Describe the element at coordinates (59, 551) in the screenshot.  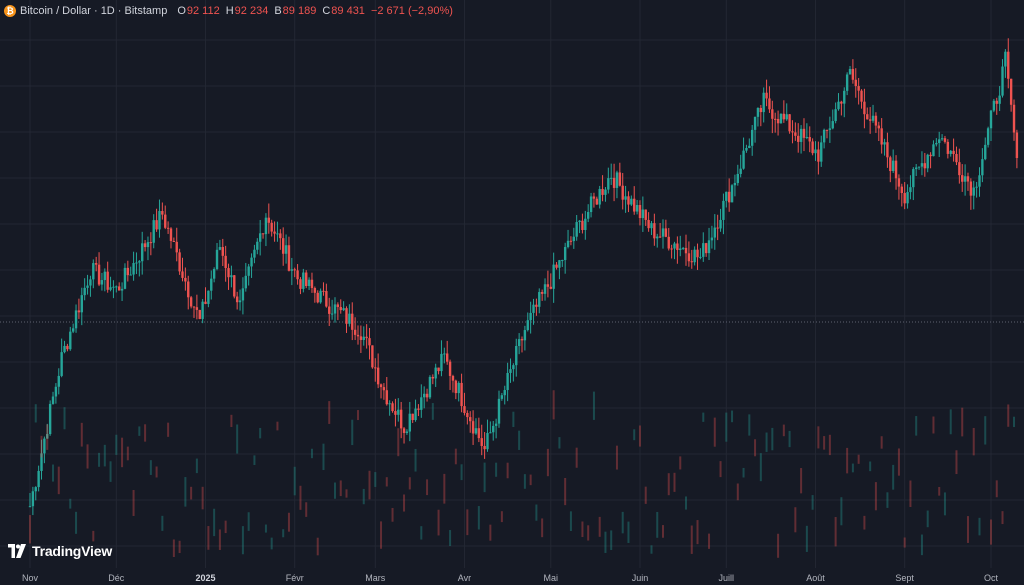
I see `tradingview-watermark: TradingView` at that location.